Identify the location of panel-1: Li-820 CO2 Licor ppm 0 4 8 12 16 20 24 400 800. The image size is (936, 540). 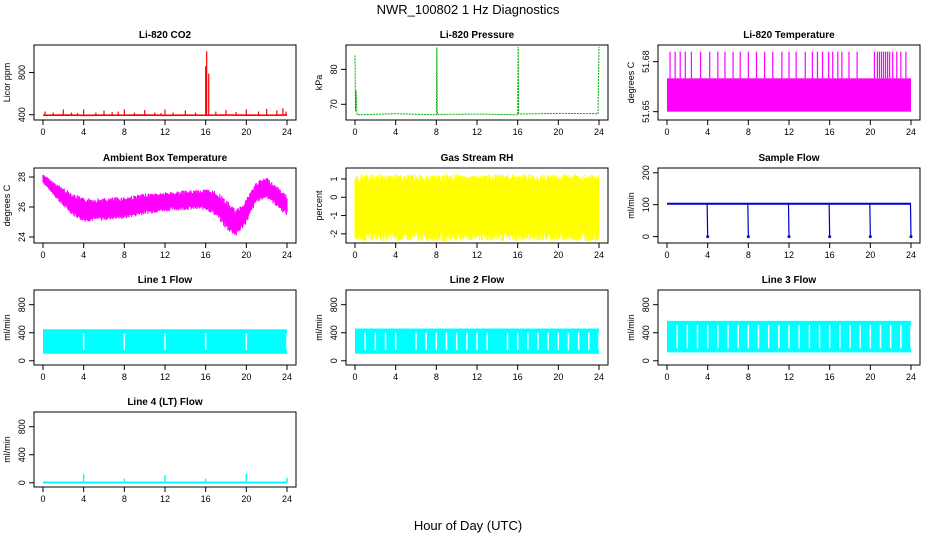
(149, 83).